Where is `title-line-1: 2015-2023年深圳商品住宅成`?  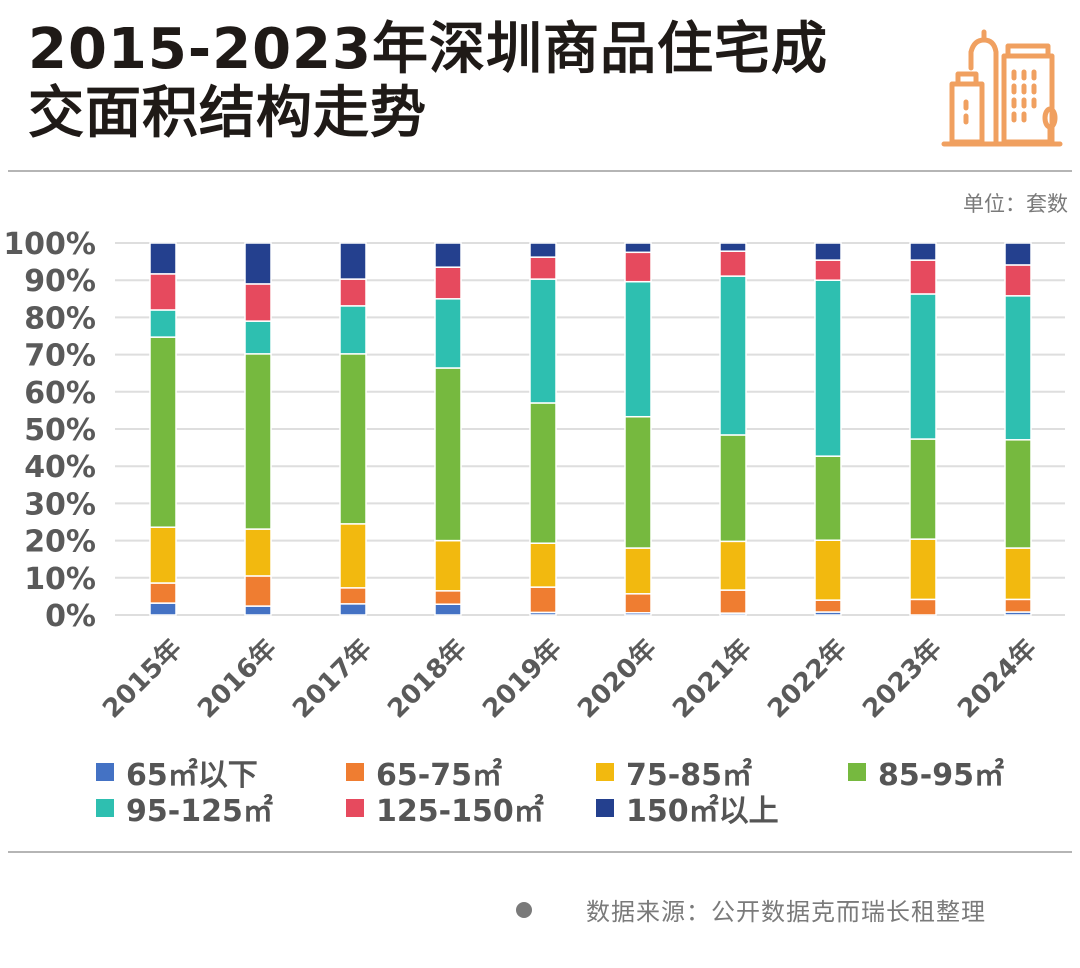 title-line-1: 2015-2023年深圳商品住宅成 is located at coordinates (428, 49).